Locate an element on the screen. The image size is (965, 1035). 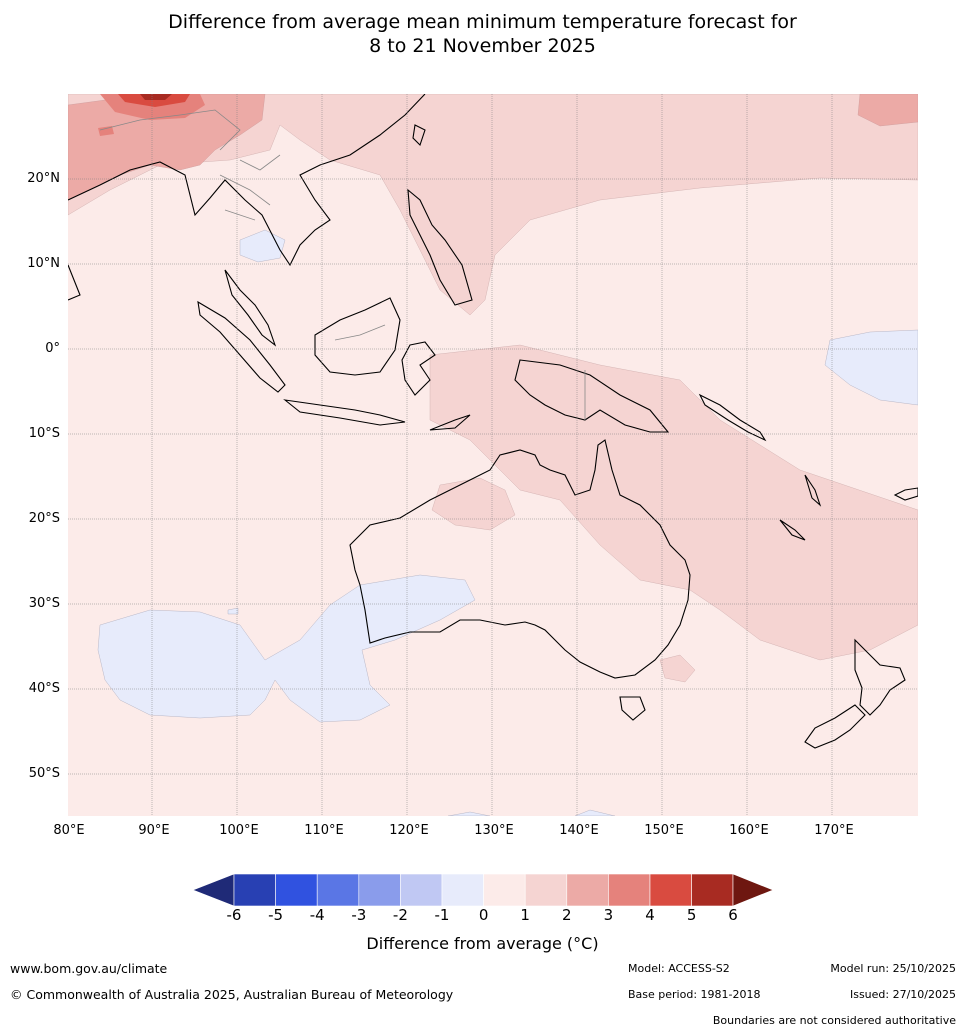
coast-new-guinea is located at coordinates (592, 396).